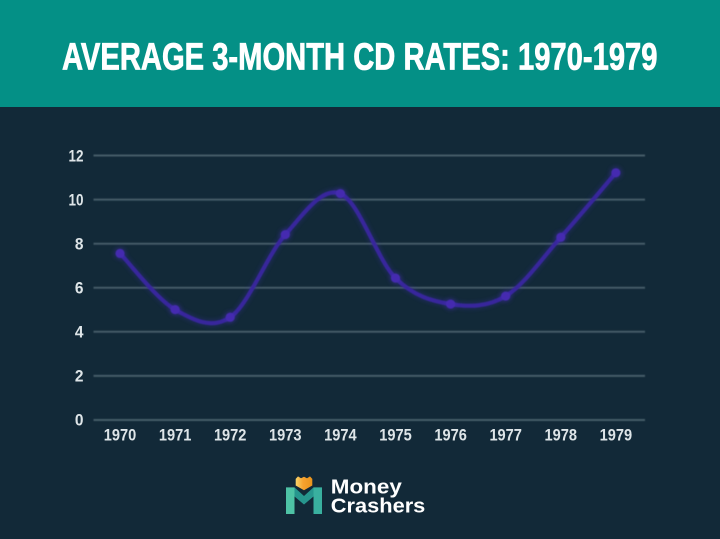 Image resolution: width=720 pixels, height=539 pixels. What do you see at coordinates (175, 434) in the screenshot?
I see `svg-text: 1971` at bounding box center [175, 434].